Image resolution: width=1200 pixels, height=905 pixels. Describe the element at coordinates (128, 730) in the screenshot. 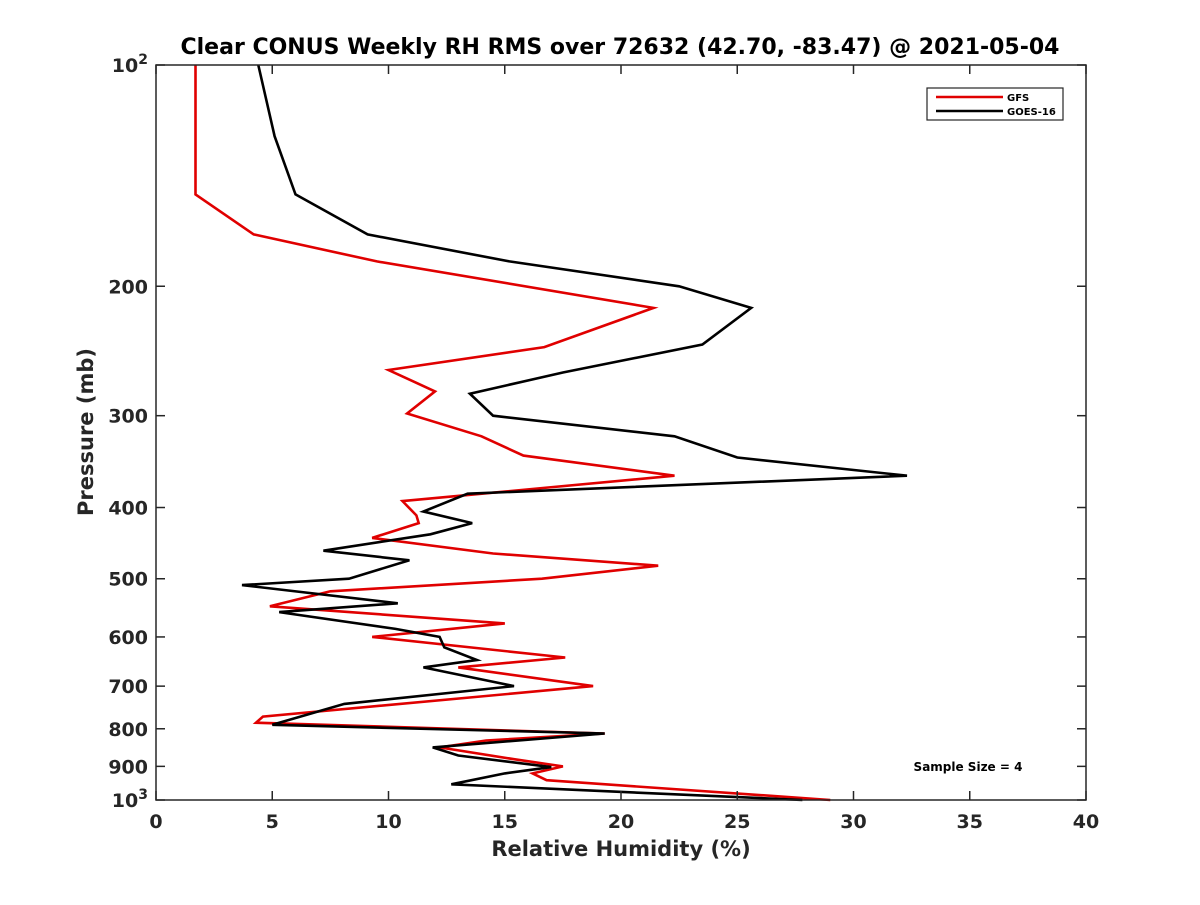

I see `y-tick-label: 800` at that location.